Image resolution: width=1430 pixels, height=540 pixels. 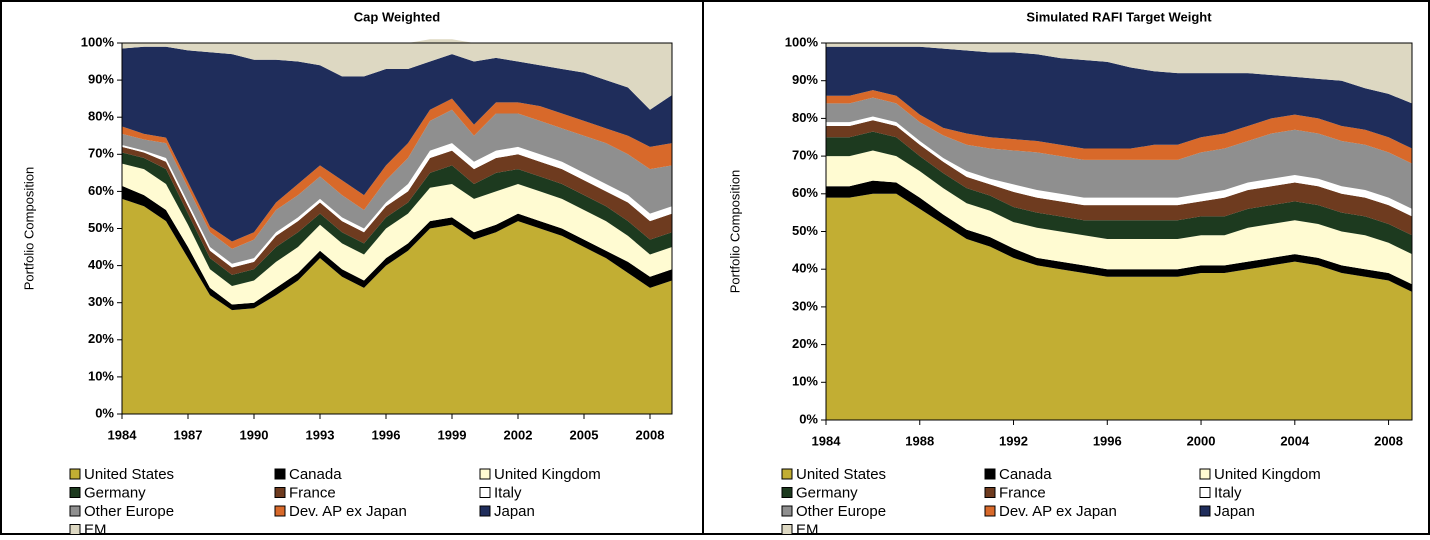 What do you see at coordinates (1013, 440) in the screenshot?
I see `x-tick-label: 1992` at bounding box center [1013, 440].